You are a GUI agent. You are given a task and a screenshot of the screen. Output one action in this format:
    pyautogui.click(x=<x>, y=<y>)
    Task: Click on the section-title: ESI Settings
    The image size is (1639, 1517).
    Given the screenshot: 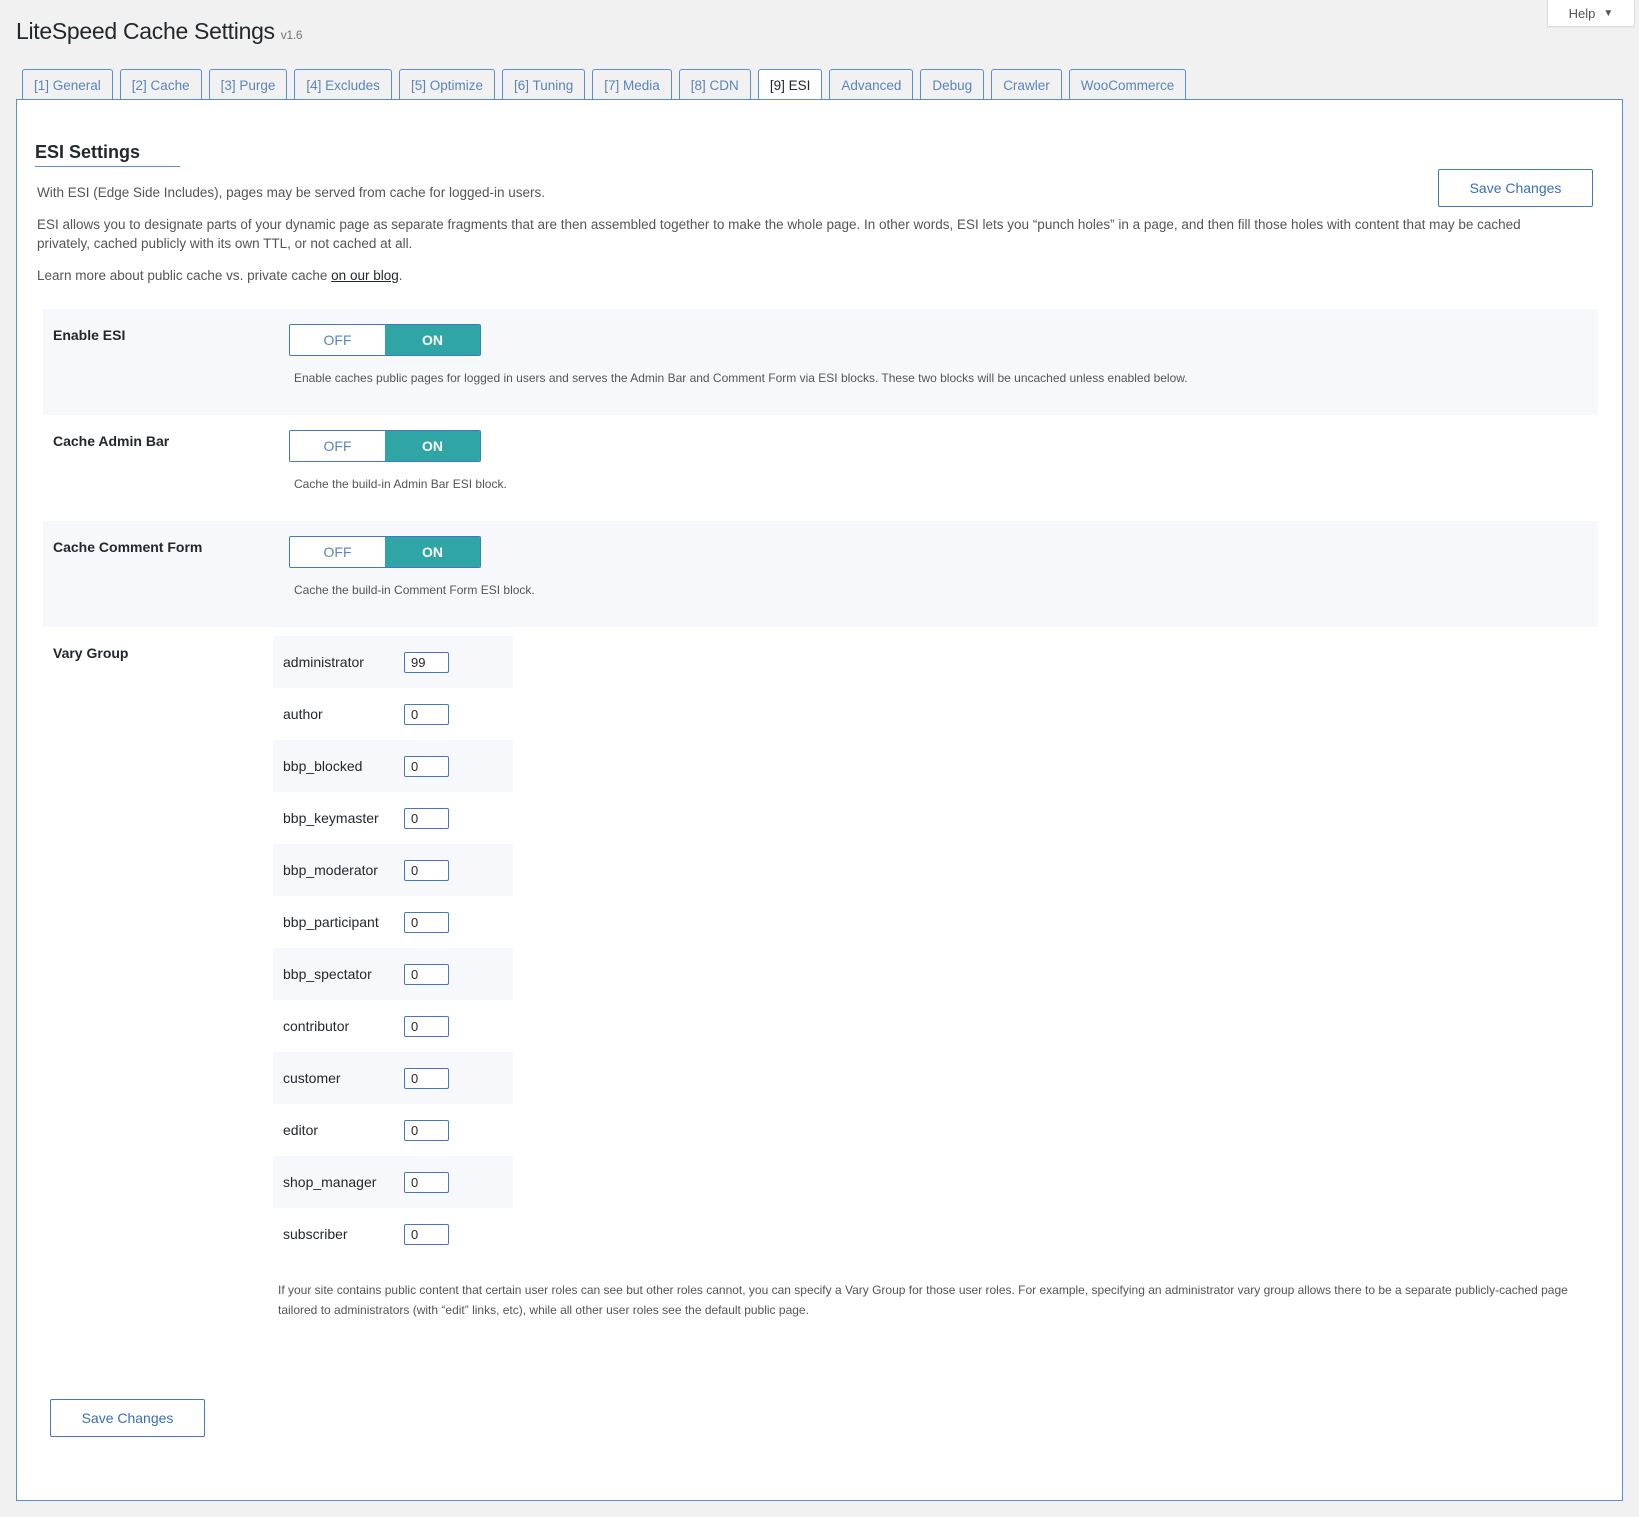 What is the action you would take?
    pyautogui.click(x=108, y=154)
    